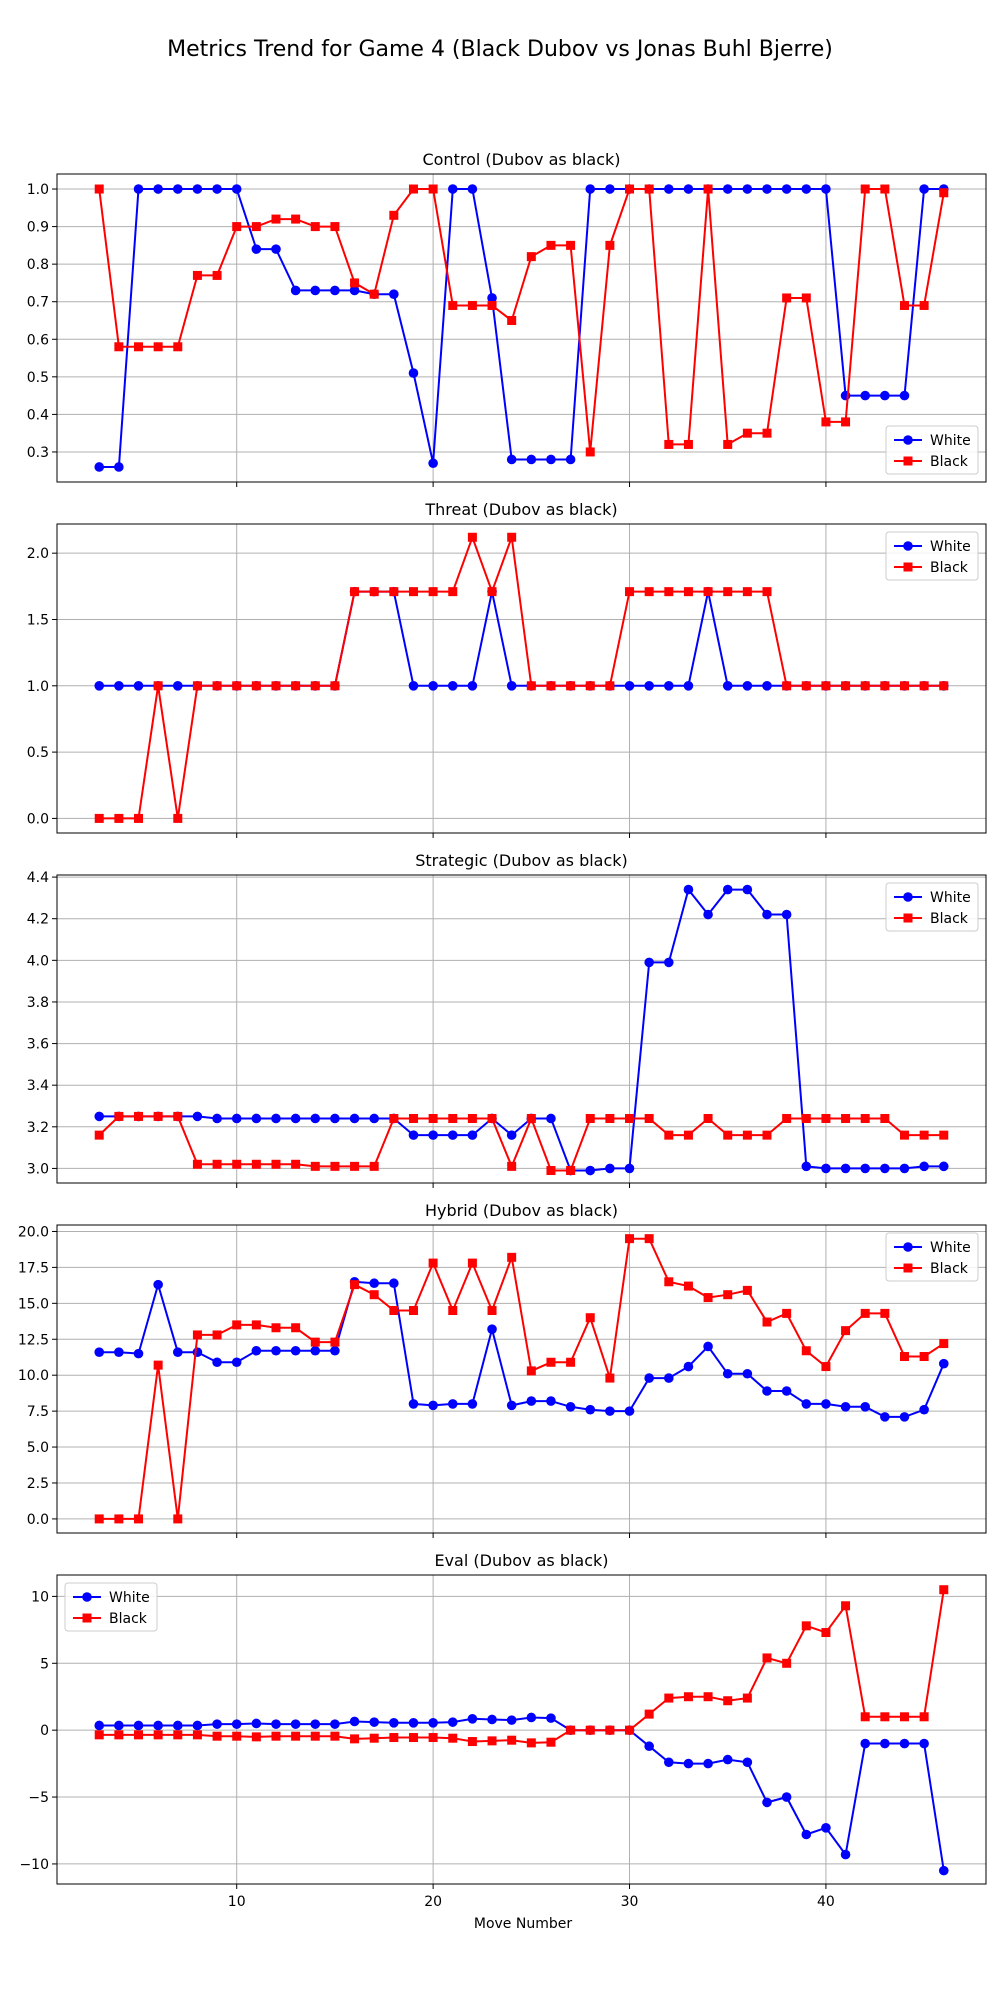 This screenshot has width=1000, height=2000. Describe the element at coordinates (521, 1729) in the screenshot. I see `plot-frame` at that location.